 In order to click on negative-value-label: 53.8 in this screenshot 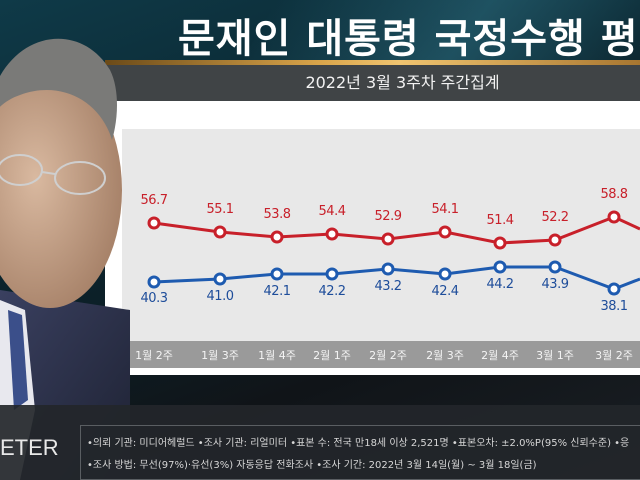, I will do `click(277, 214)`.